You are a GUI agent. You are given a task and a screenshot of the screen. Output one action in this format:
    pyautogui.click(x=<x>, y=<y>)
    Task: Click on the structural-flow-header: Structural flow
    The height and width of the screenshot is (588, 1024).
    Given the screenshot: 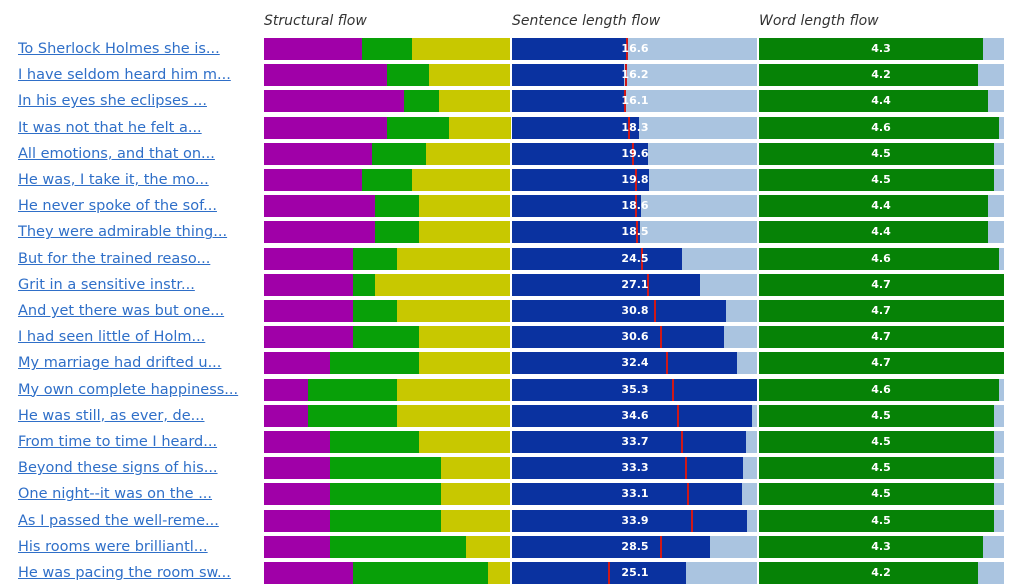 What is the action you would take?
    pyautogui.click(x=315, y=21)
    